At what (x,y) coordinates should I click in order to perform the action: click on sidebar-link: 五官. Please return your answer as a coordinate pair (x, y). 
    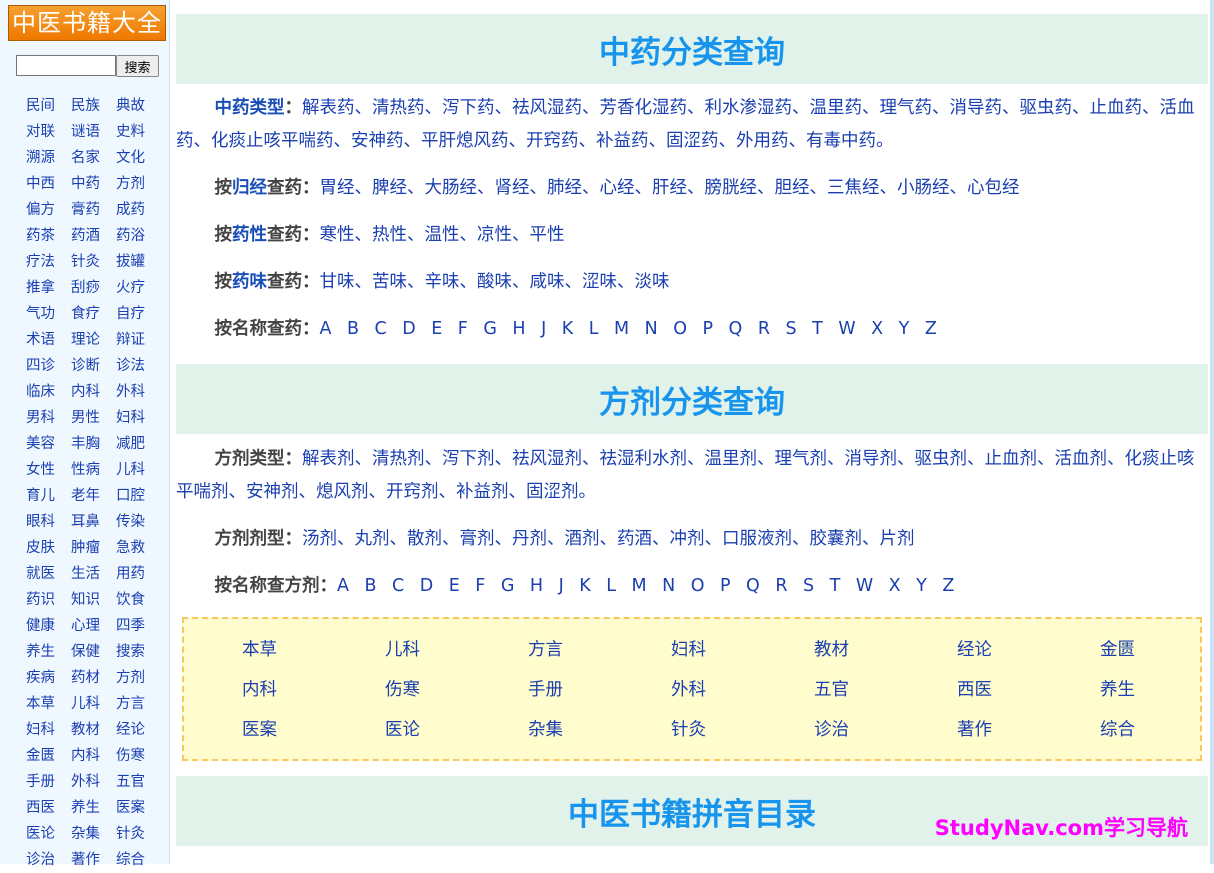
    Looking at the image, I should click on (130, 782).